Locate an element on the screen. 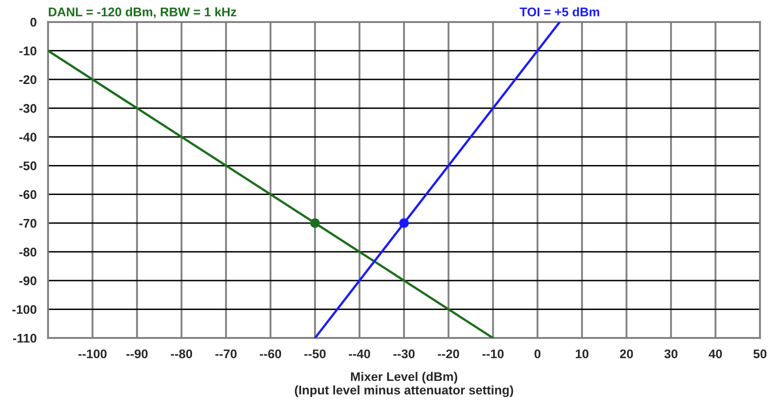 This screenshot has width=770, height=404. text: DANL = -120 dBm, RBW = 1 kHz is located at coordinates (142, 12).